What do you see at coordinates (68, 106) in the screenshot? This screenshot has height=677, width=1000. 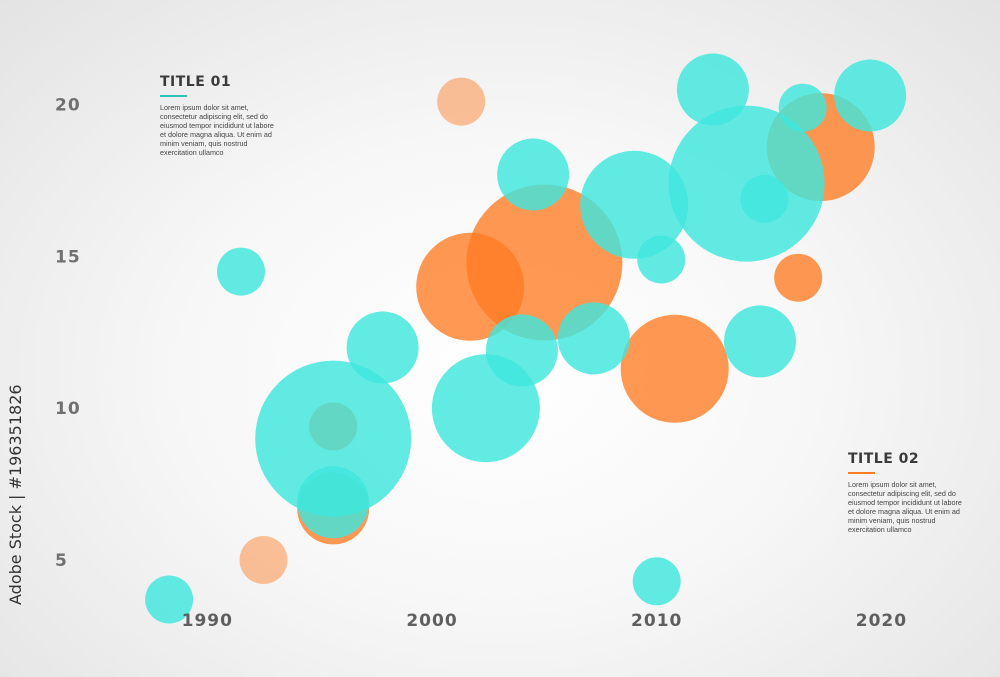 I see `y-tick-label: 20` at bounding box center [68, 106].